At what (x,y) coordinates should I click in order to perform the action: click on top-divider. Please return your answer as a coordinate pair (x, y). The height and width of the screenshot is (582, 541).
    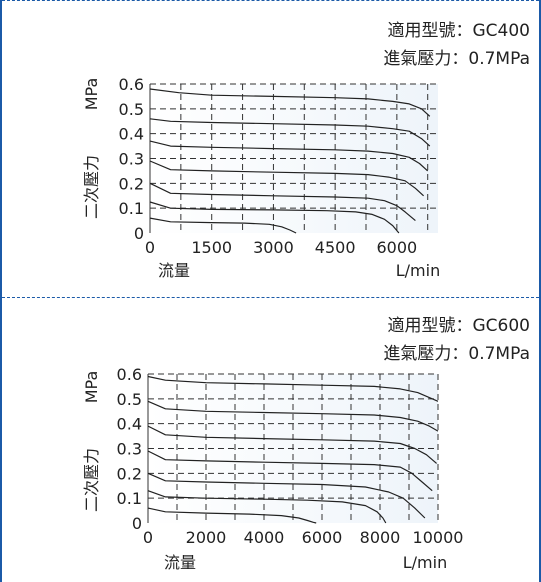
    Looking at the image, I should click on (270, 0).